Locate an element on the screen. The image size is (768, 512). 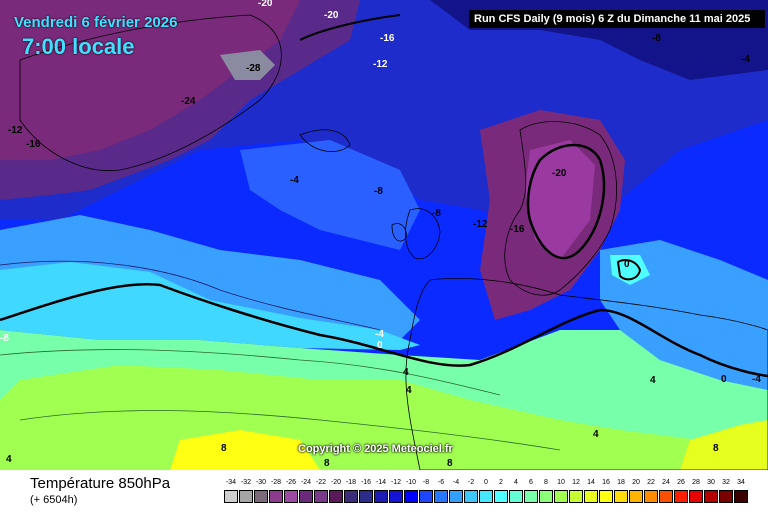
atlantic-light-blue is located at coordinates (210, 277).